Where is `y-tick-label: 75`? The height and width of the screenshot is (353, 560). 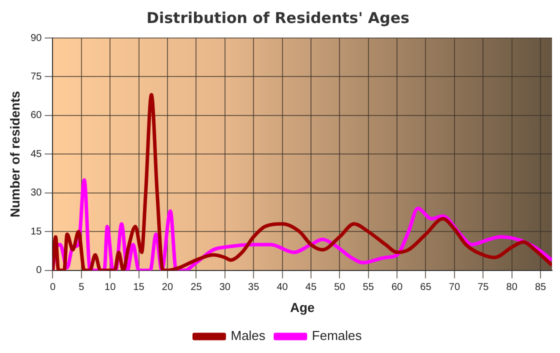 y-tick-label: 75 is located at coordinates (36, 76).